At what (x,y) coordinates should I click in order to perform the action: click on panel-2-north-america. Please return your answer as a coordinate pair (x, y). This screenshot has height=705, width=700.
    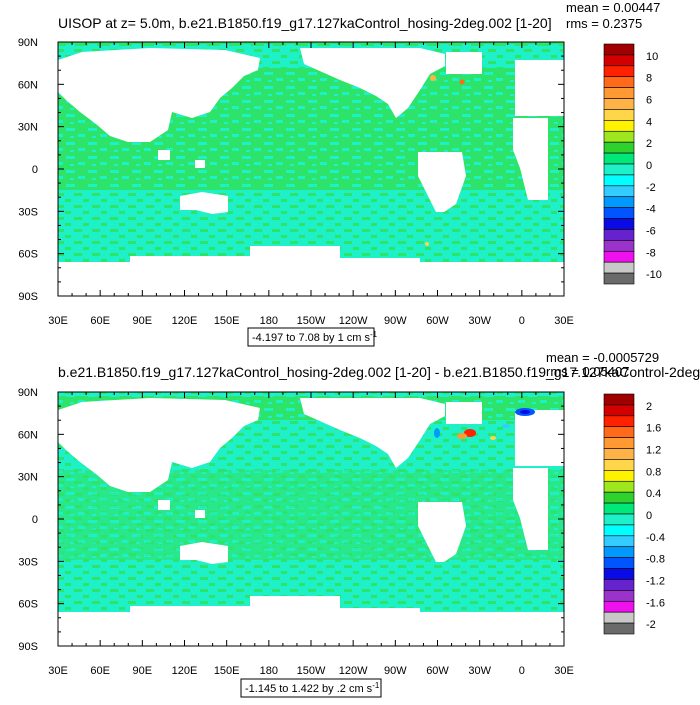
    Looking at the image, I should click on (372, 433).